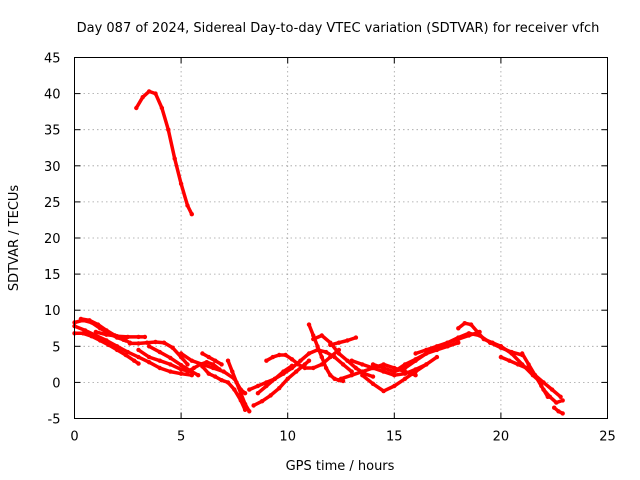 The width and height of the screenshot is (640, 480). What do you see at coordinates (74, 437) in the screenshot?
I see `x-tick-label: 0` at bounding box center [74, 437].